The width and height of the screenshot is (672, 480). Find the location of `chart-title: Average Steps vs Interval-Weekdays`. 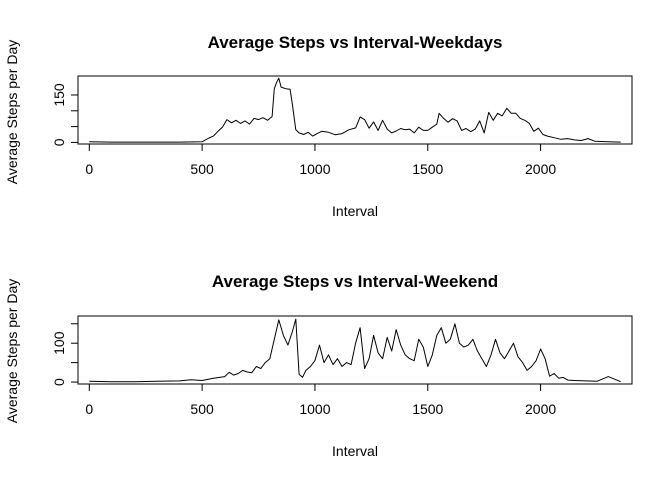

chart-title: Average Steps vs Interval-Weekdays is located at coordinates (355, 42).